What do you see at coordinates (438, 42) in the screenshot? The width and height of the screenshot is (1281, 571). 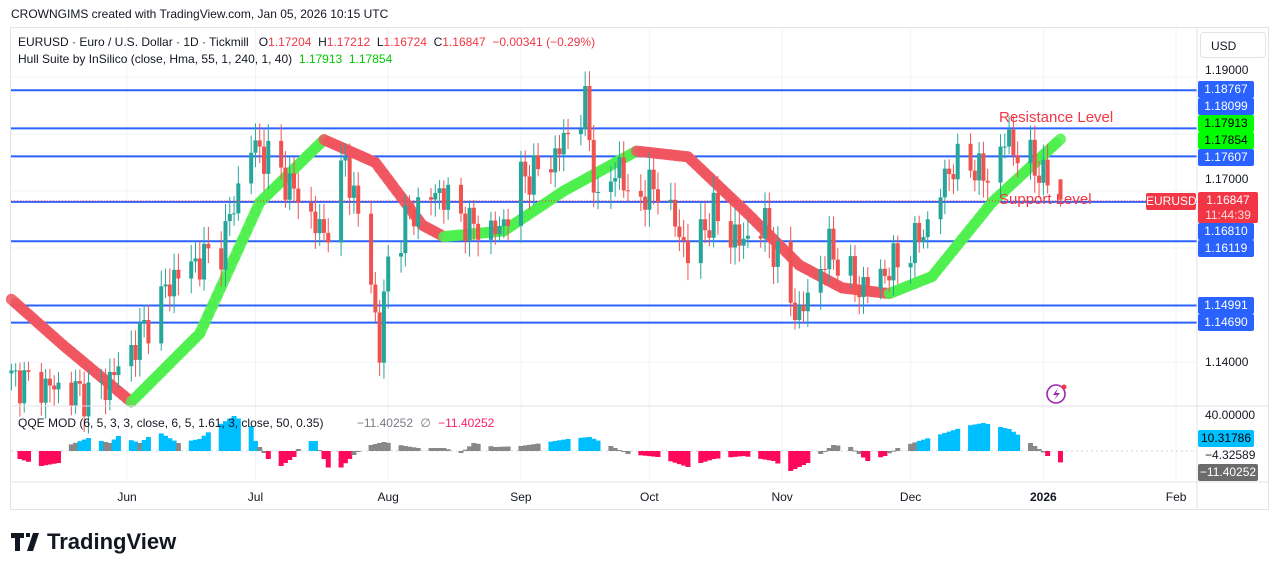 I see `close-label: C` at bounding box center [438, 42].